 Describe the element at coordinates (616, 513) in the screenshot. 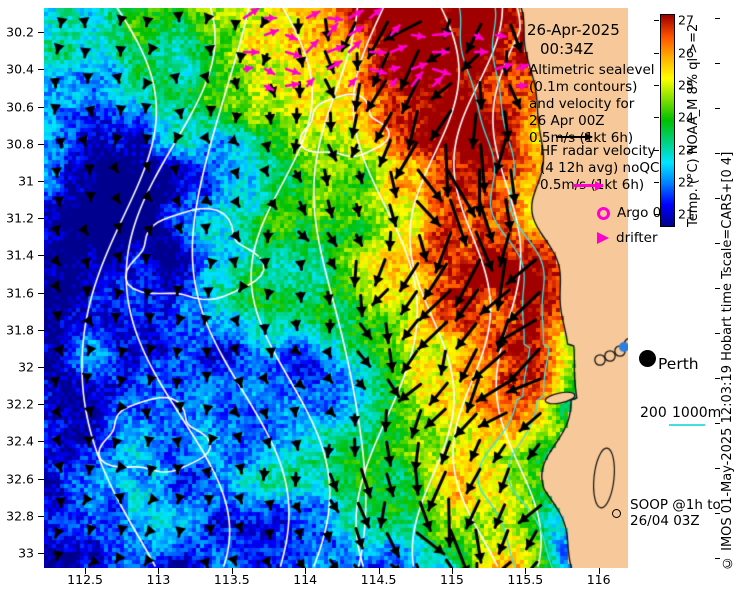

I see `soop-circle-icon` at that location.